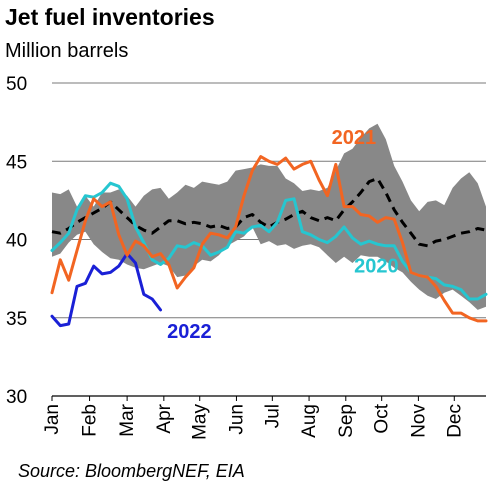 This screenshot has width=500, height=491. I want to click on x-tick-label-Oct: Oct, so click(382, 418).